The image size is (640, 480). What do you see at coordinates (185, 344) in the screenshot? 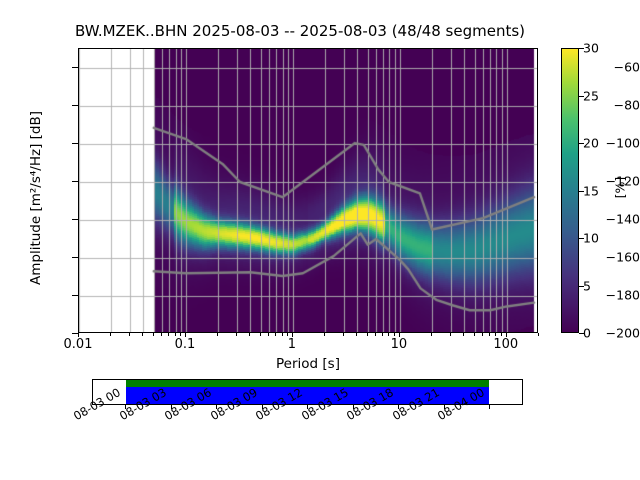
I see `x-tick-label: 0.1` at bounding box center [185, 344].